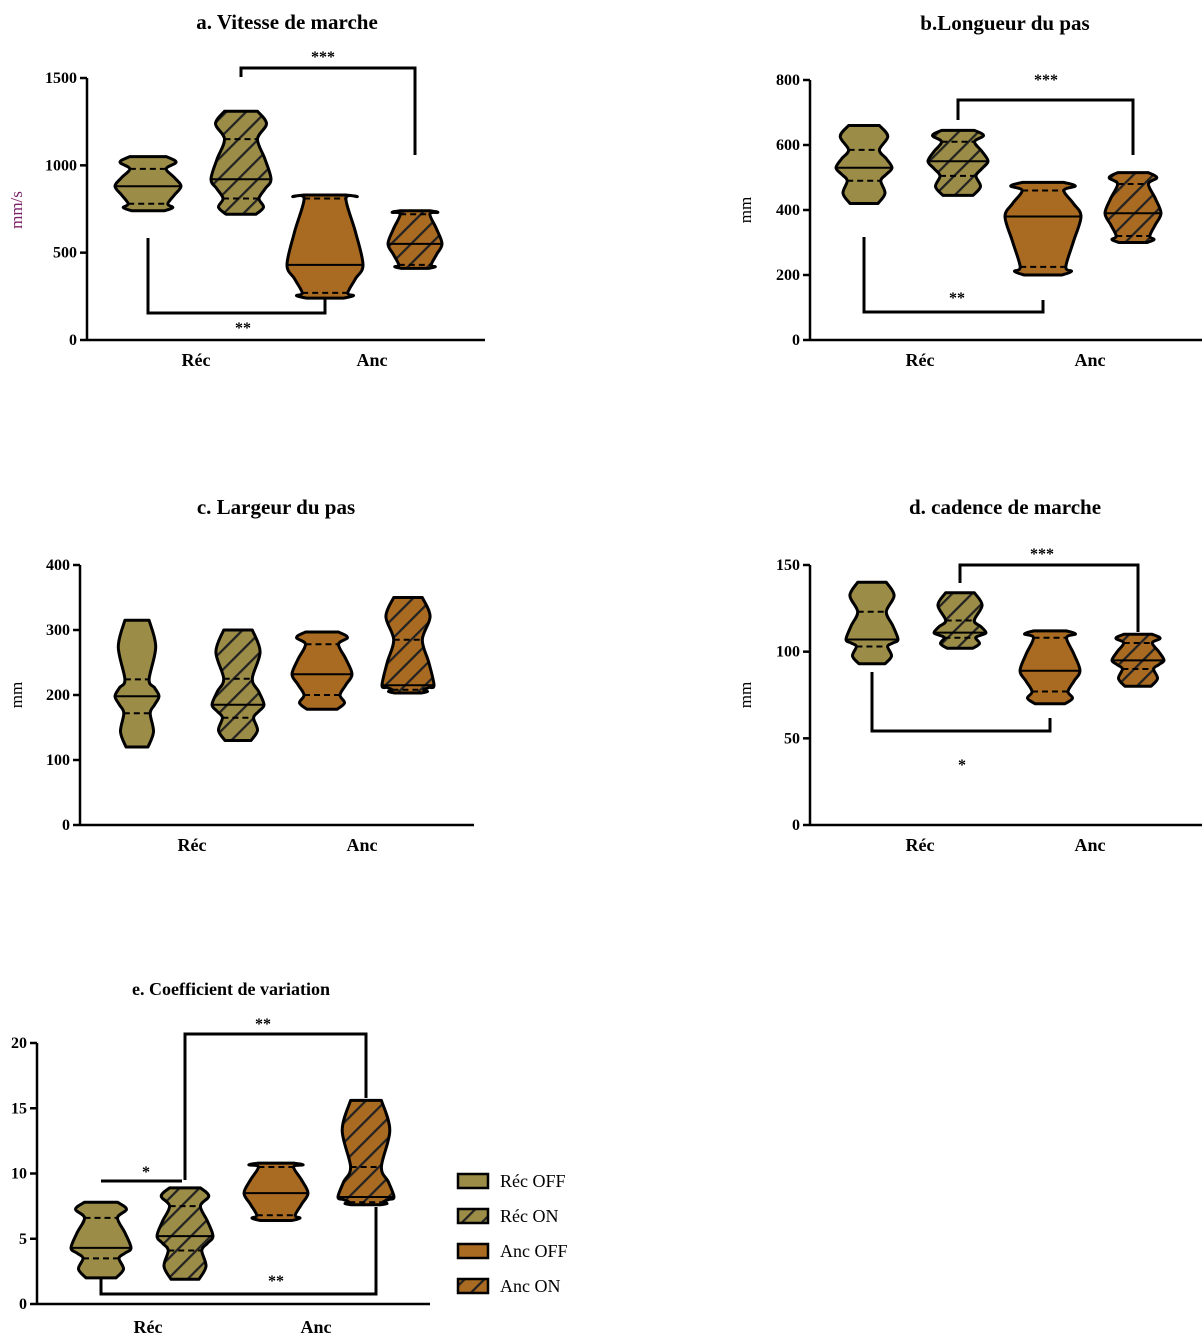 The width and height of the screenshot is (1202, 1336). What do you see at coordinates (473, 1216) in the screenshot?
I see `legend-swatch-rec-on` at bounding box center [473, 1216].